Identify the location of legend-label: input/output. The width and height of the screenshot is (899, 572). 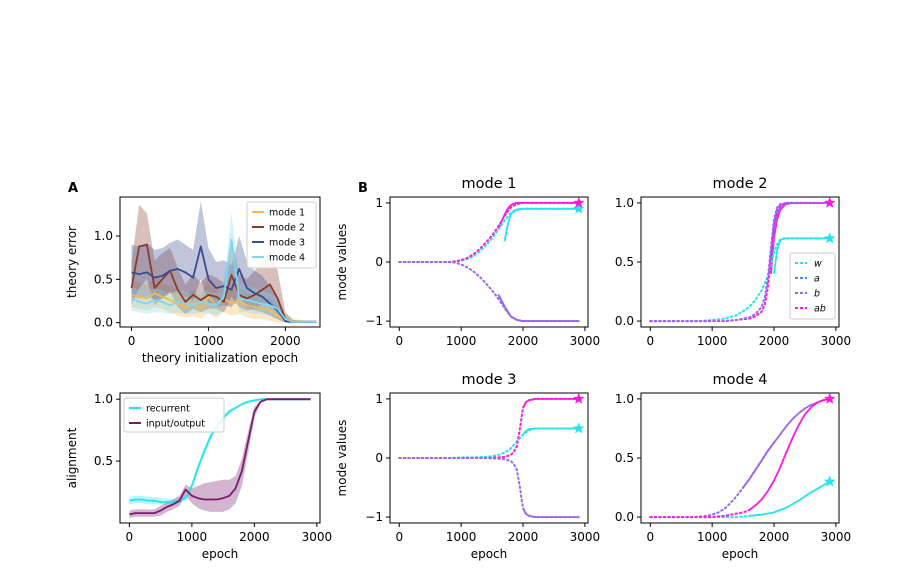
(175, 424).